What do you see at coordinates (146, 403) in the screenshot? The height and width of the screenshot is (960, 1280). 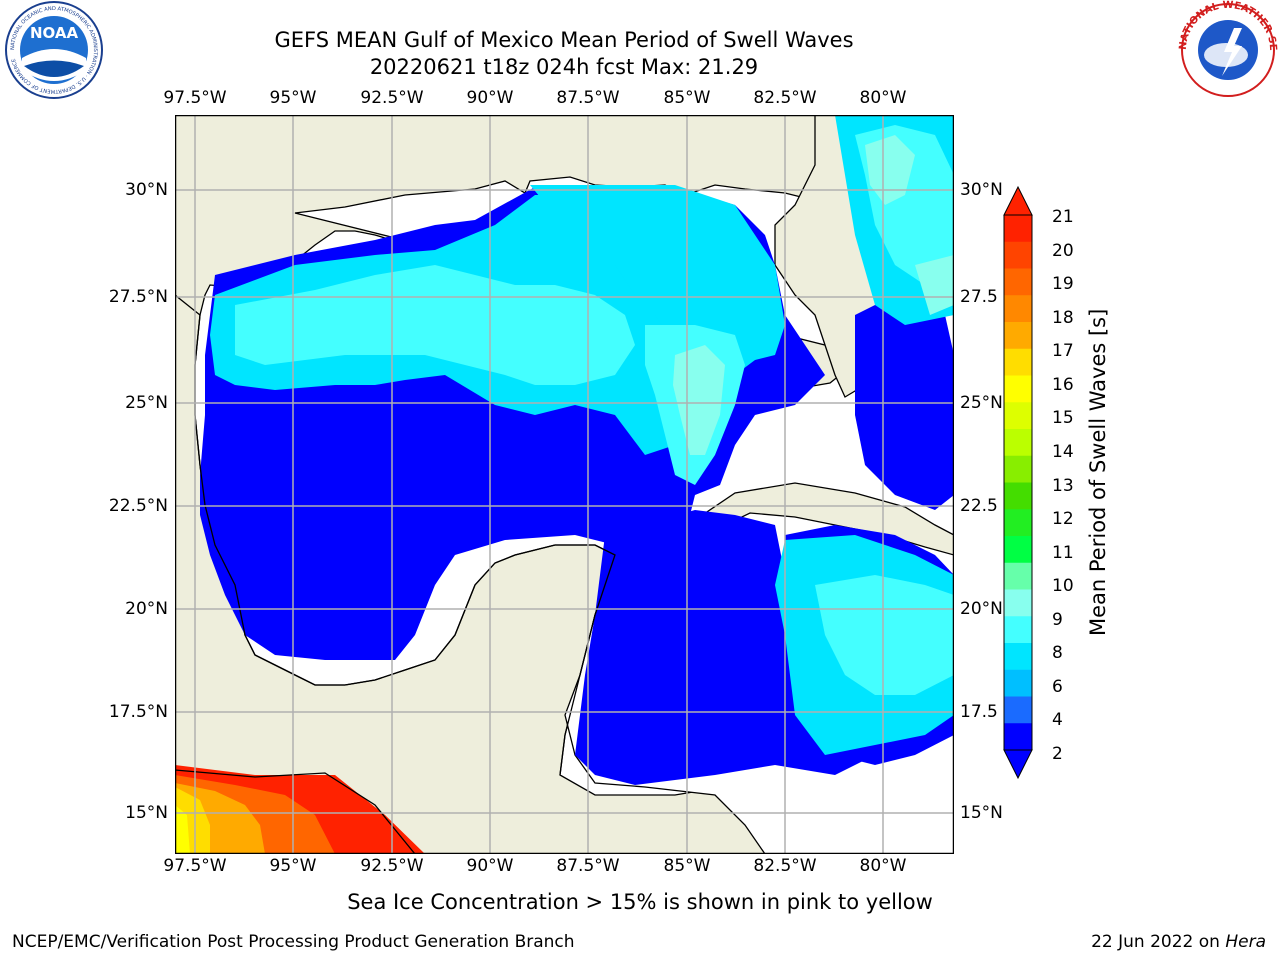 I see `lat-tick-left: 25°N` at bounding box center [146, 403].